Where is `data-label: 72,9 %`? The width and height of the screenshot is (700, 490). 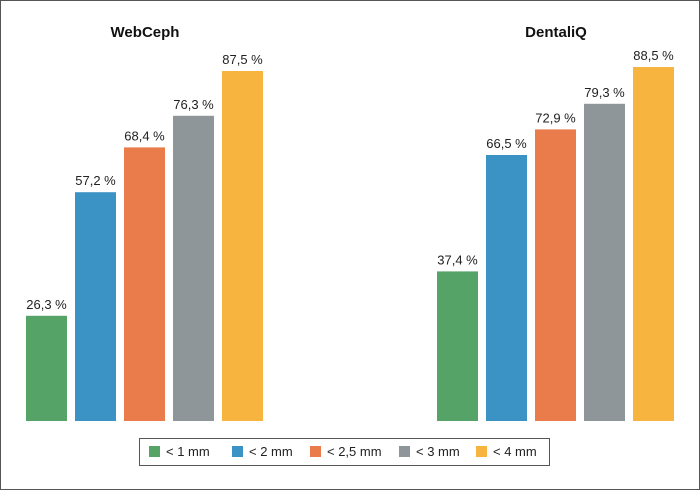 data-label: 72,9 % is located at coordinates (555, 117).